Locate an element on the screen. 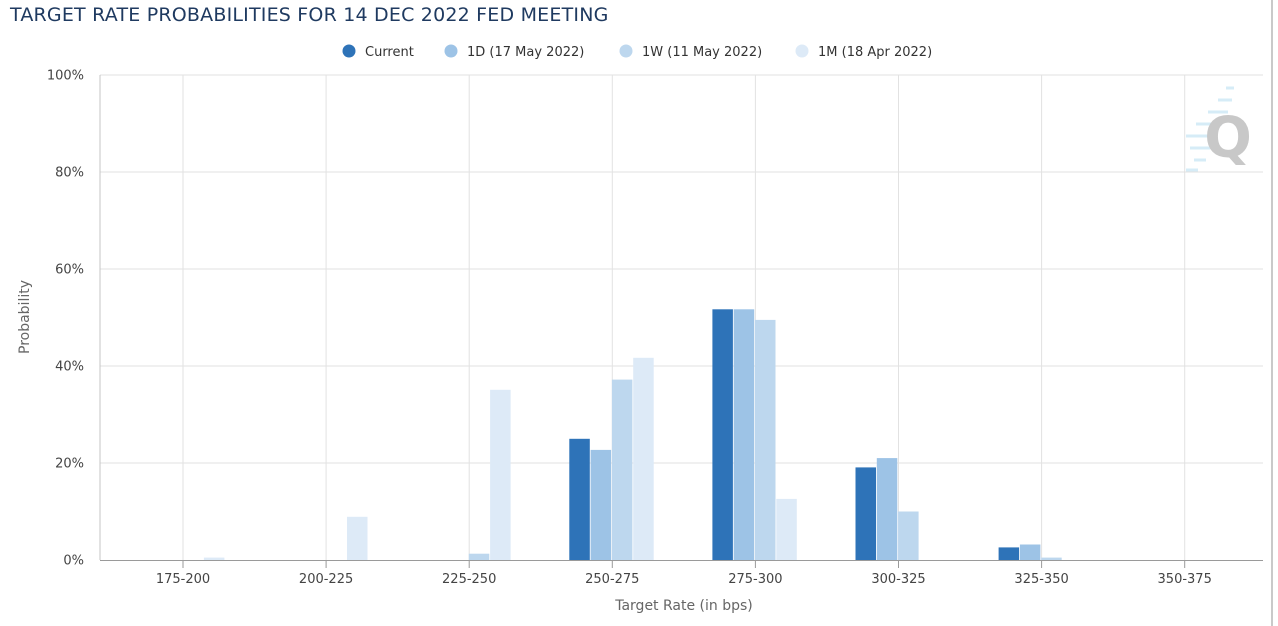  x-tick-label: 175-200 is located at coordinates (183, 579).